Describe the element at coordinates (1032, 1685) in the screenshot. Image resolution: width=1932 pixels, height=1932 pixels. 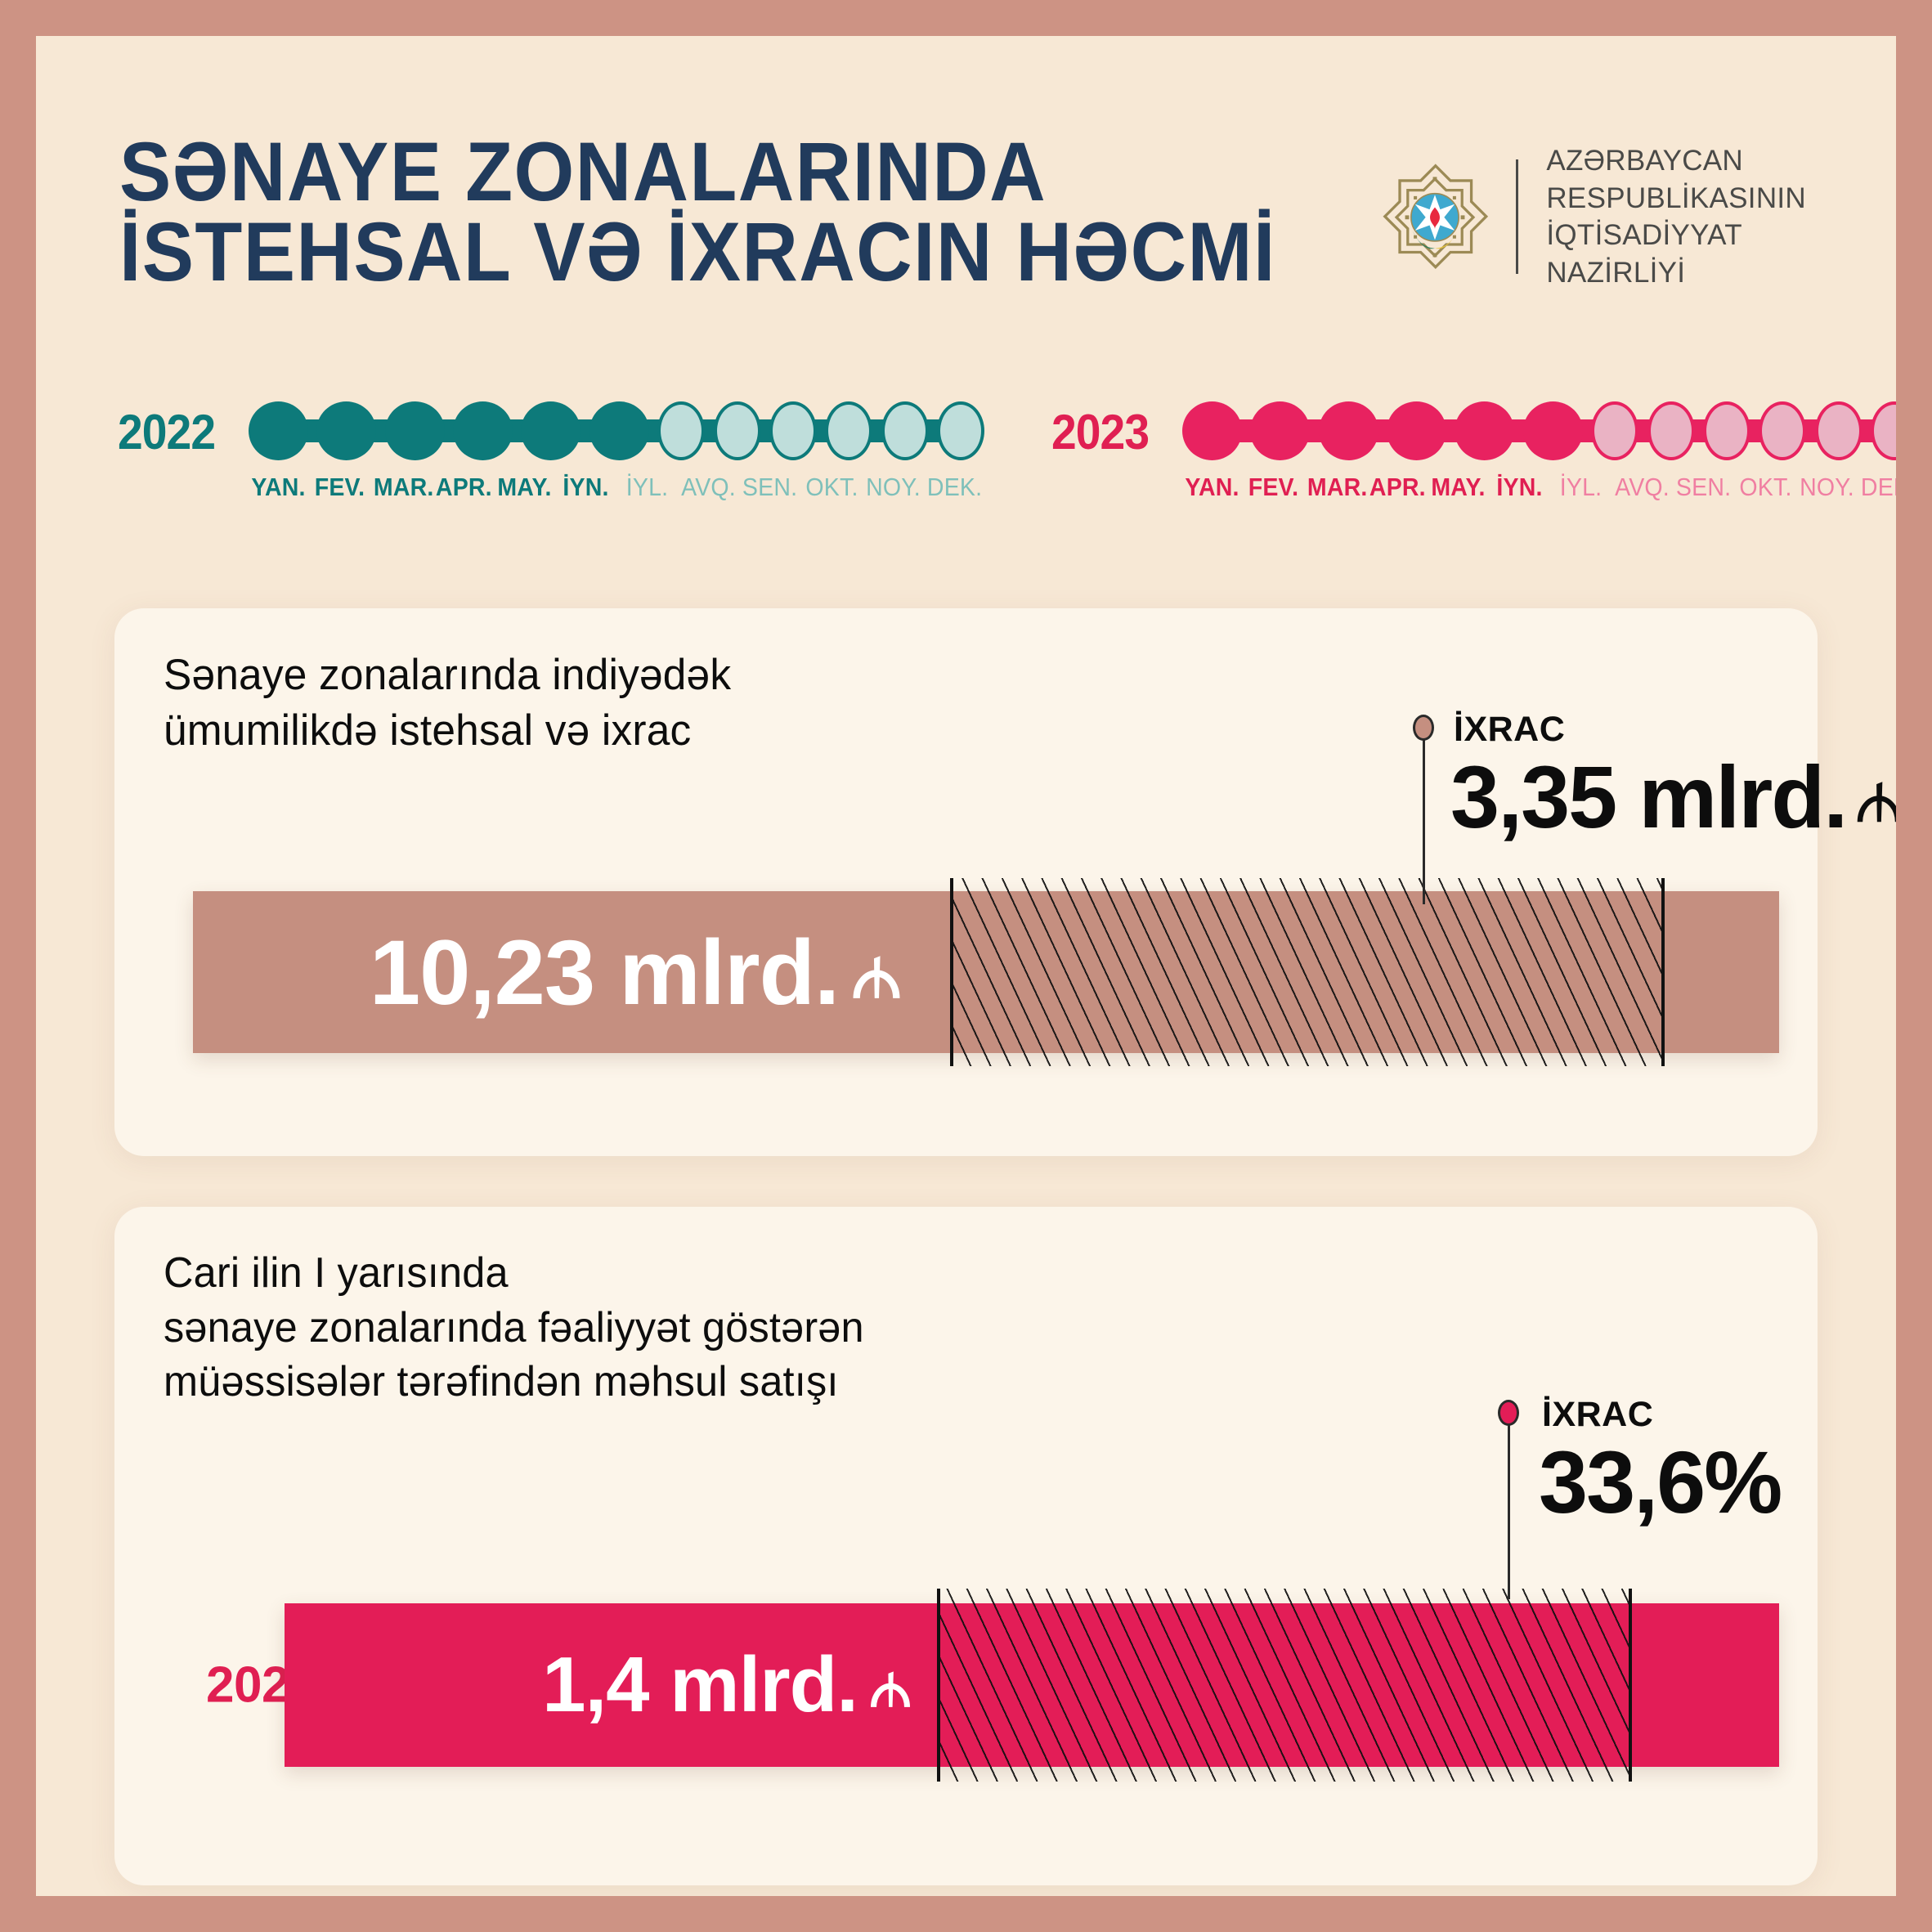
I see `sales-bar: 1,4 mlrd.` at that location.